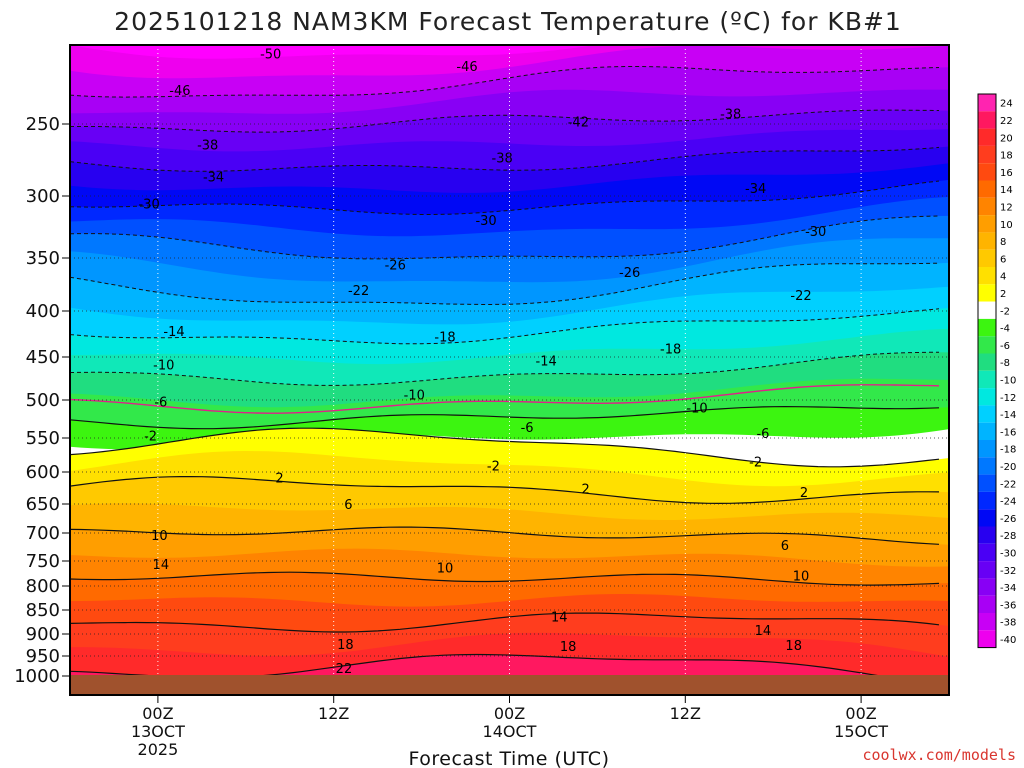 The image size is (1024, 768). I want to click on colorbar-label: 24, so click(1006, 104).